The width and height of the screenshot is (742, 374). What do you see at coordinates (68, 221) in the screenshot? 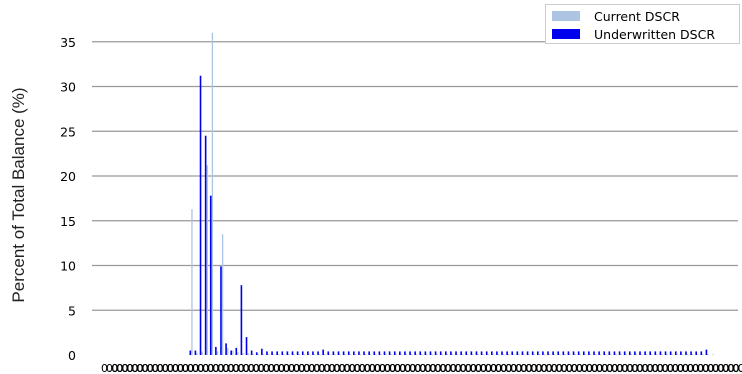
I see `y-tick-label: 15` at bounding box center [68, 221].